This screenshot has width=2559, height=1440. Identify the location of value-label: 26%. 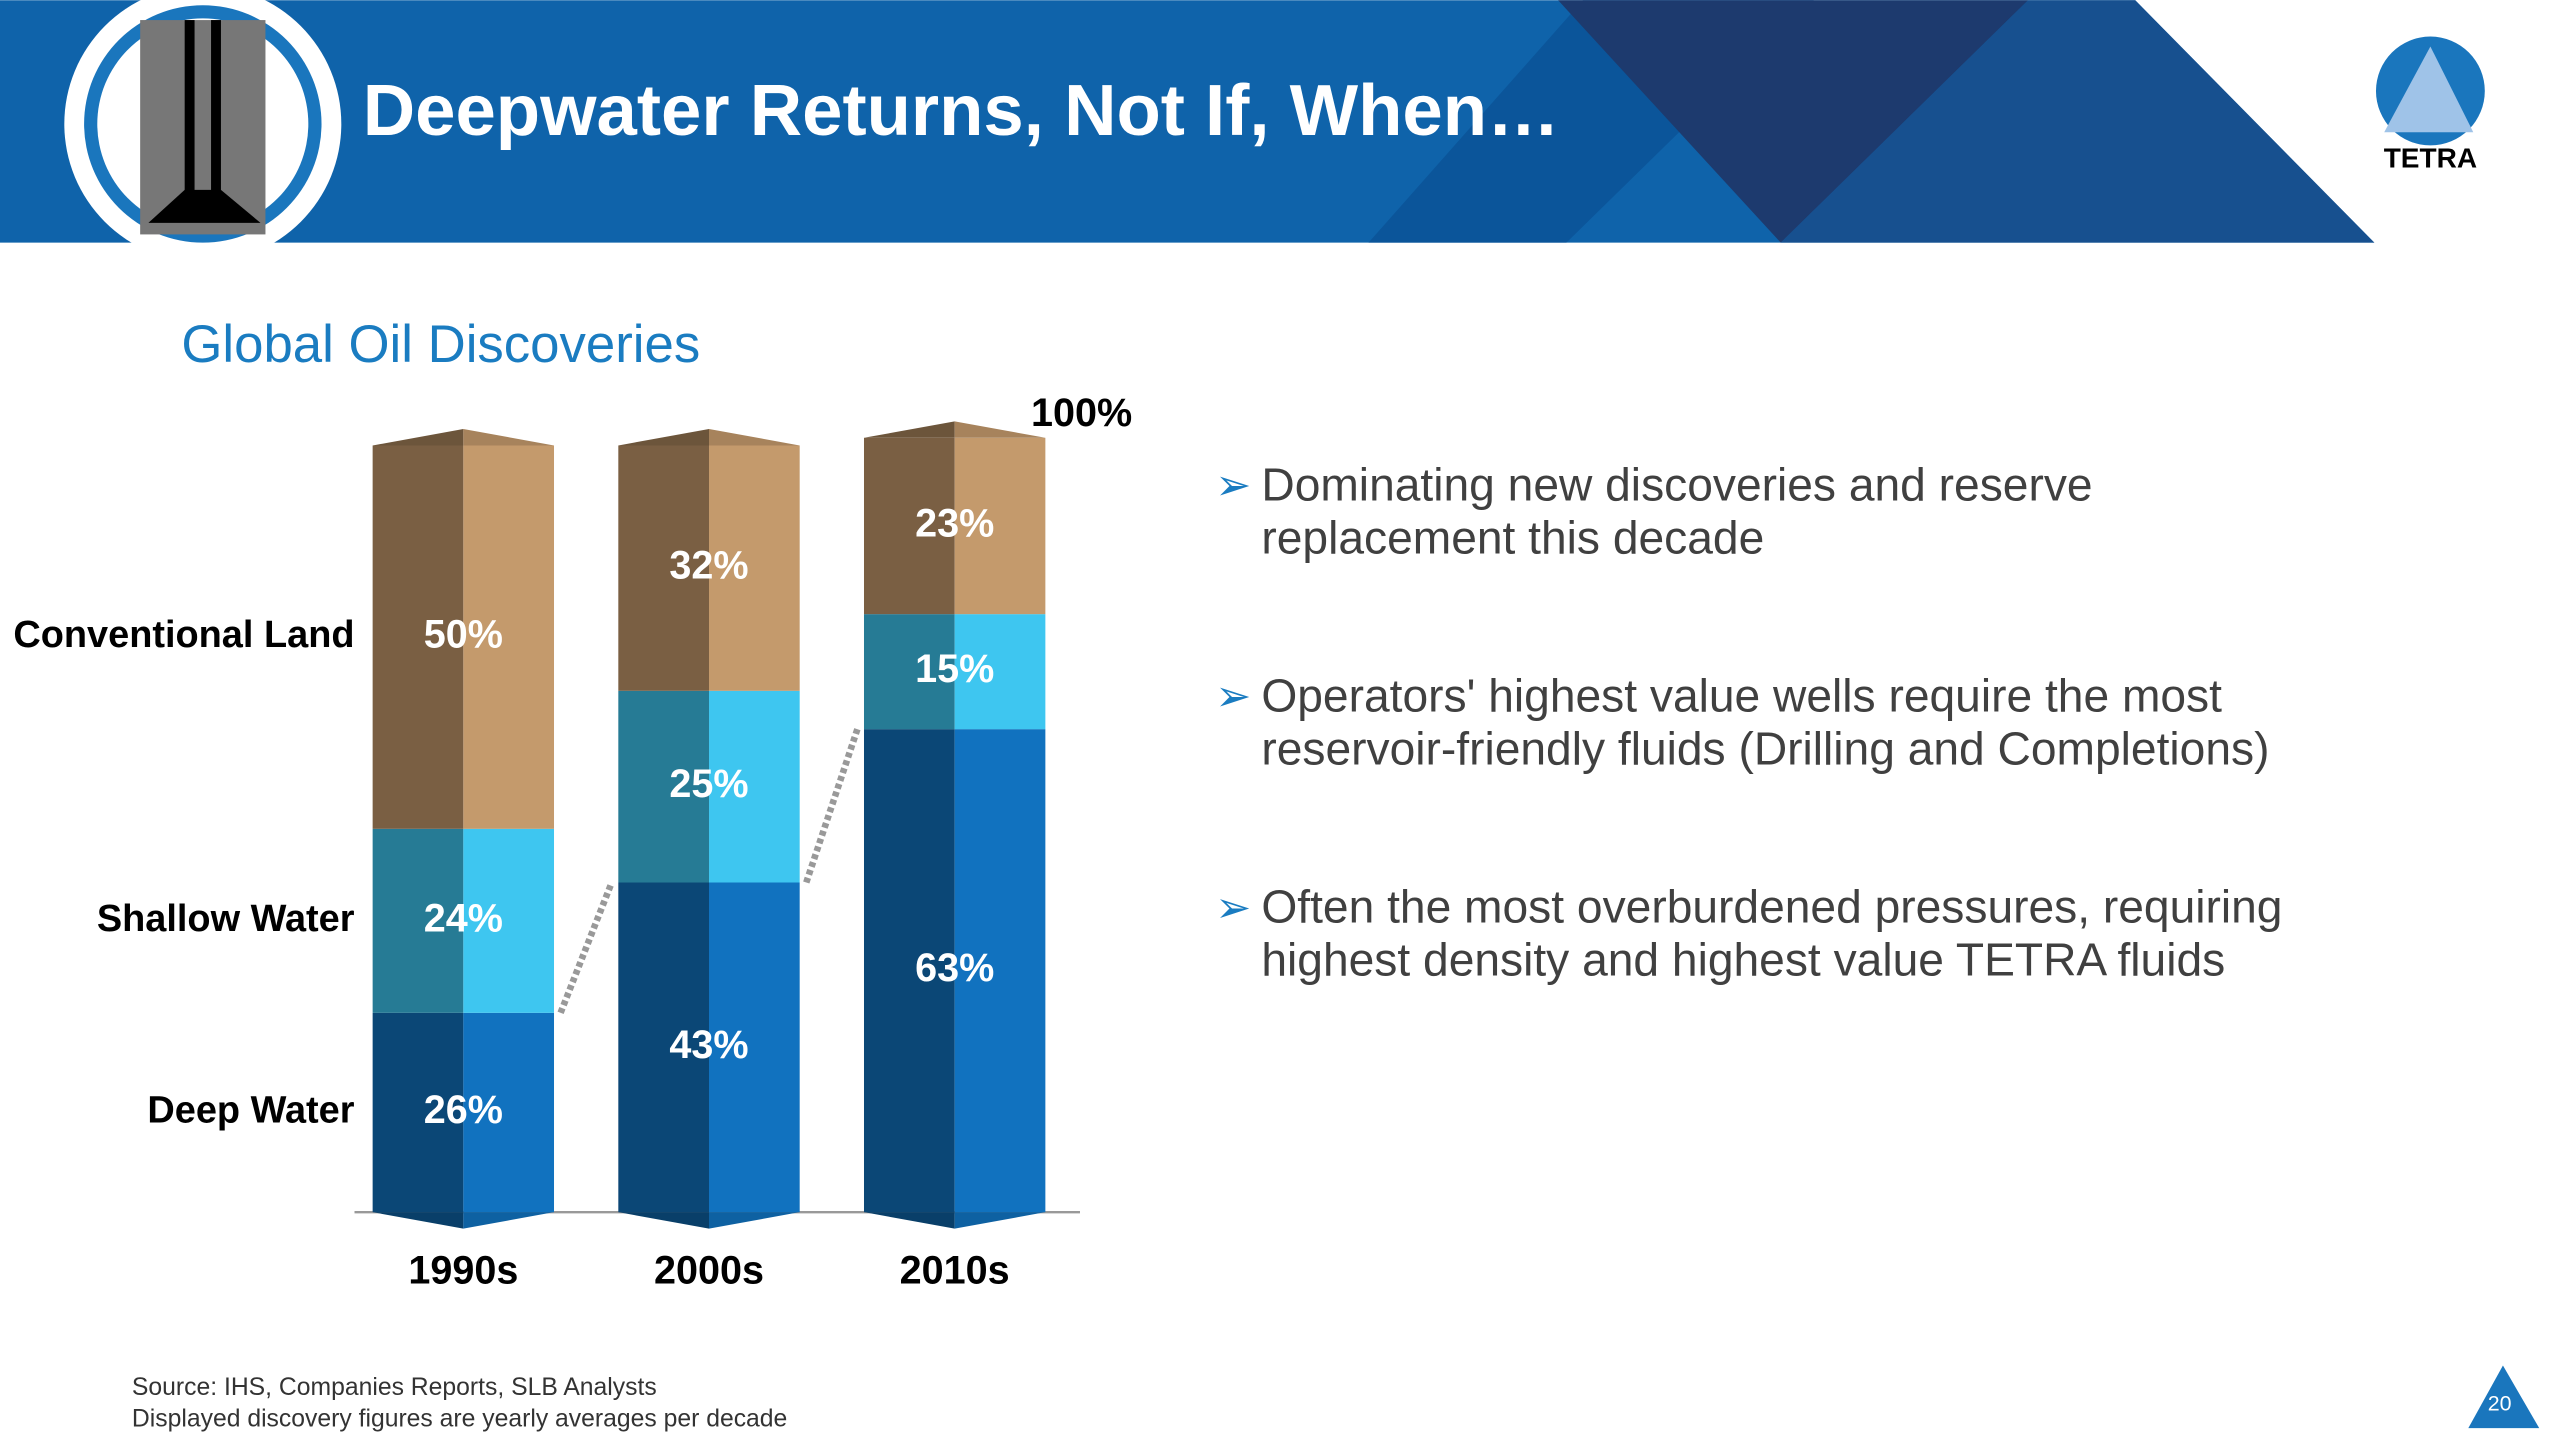
(463, 1110).